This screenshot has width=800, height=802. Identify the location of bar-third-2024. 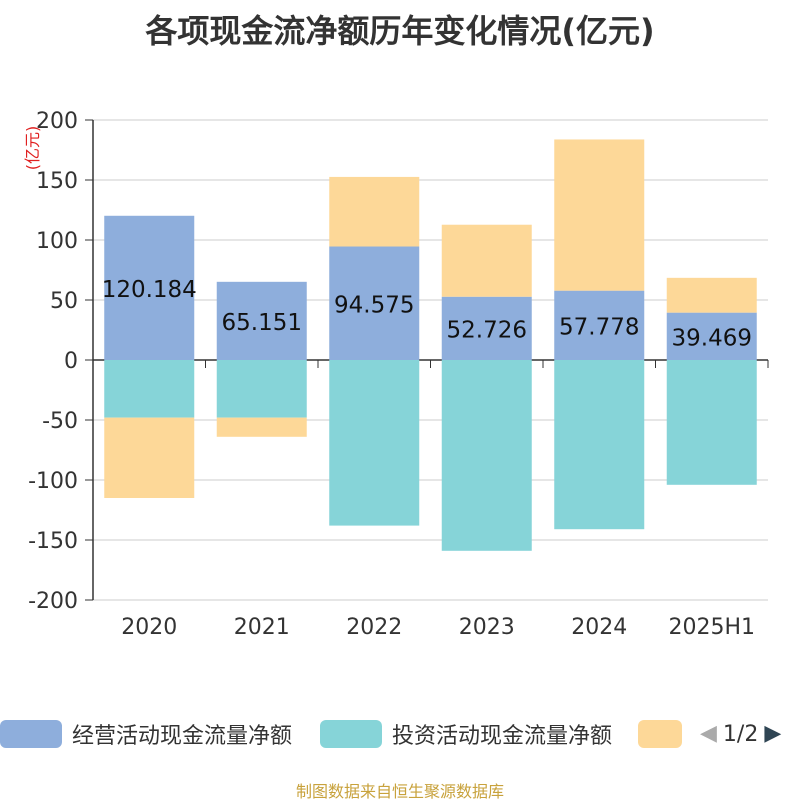
(599, 215).